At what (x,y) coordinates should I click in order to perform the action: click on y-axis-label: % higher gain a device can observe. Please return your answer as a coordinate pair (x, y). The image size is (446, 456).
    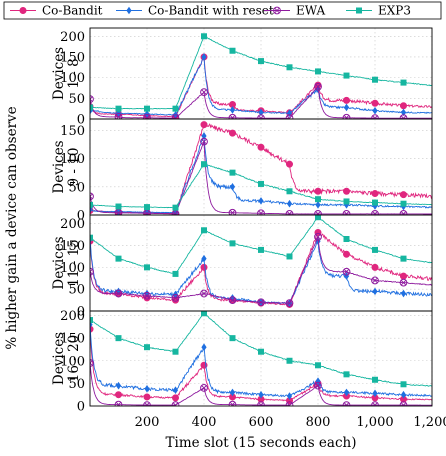
    Looking at the image, I should click on (12, 227).